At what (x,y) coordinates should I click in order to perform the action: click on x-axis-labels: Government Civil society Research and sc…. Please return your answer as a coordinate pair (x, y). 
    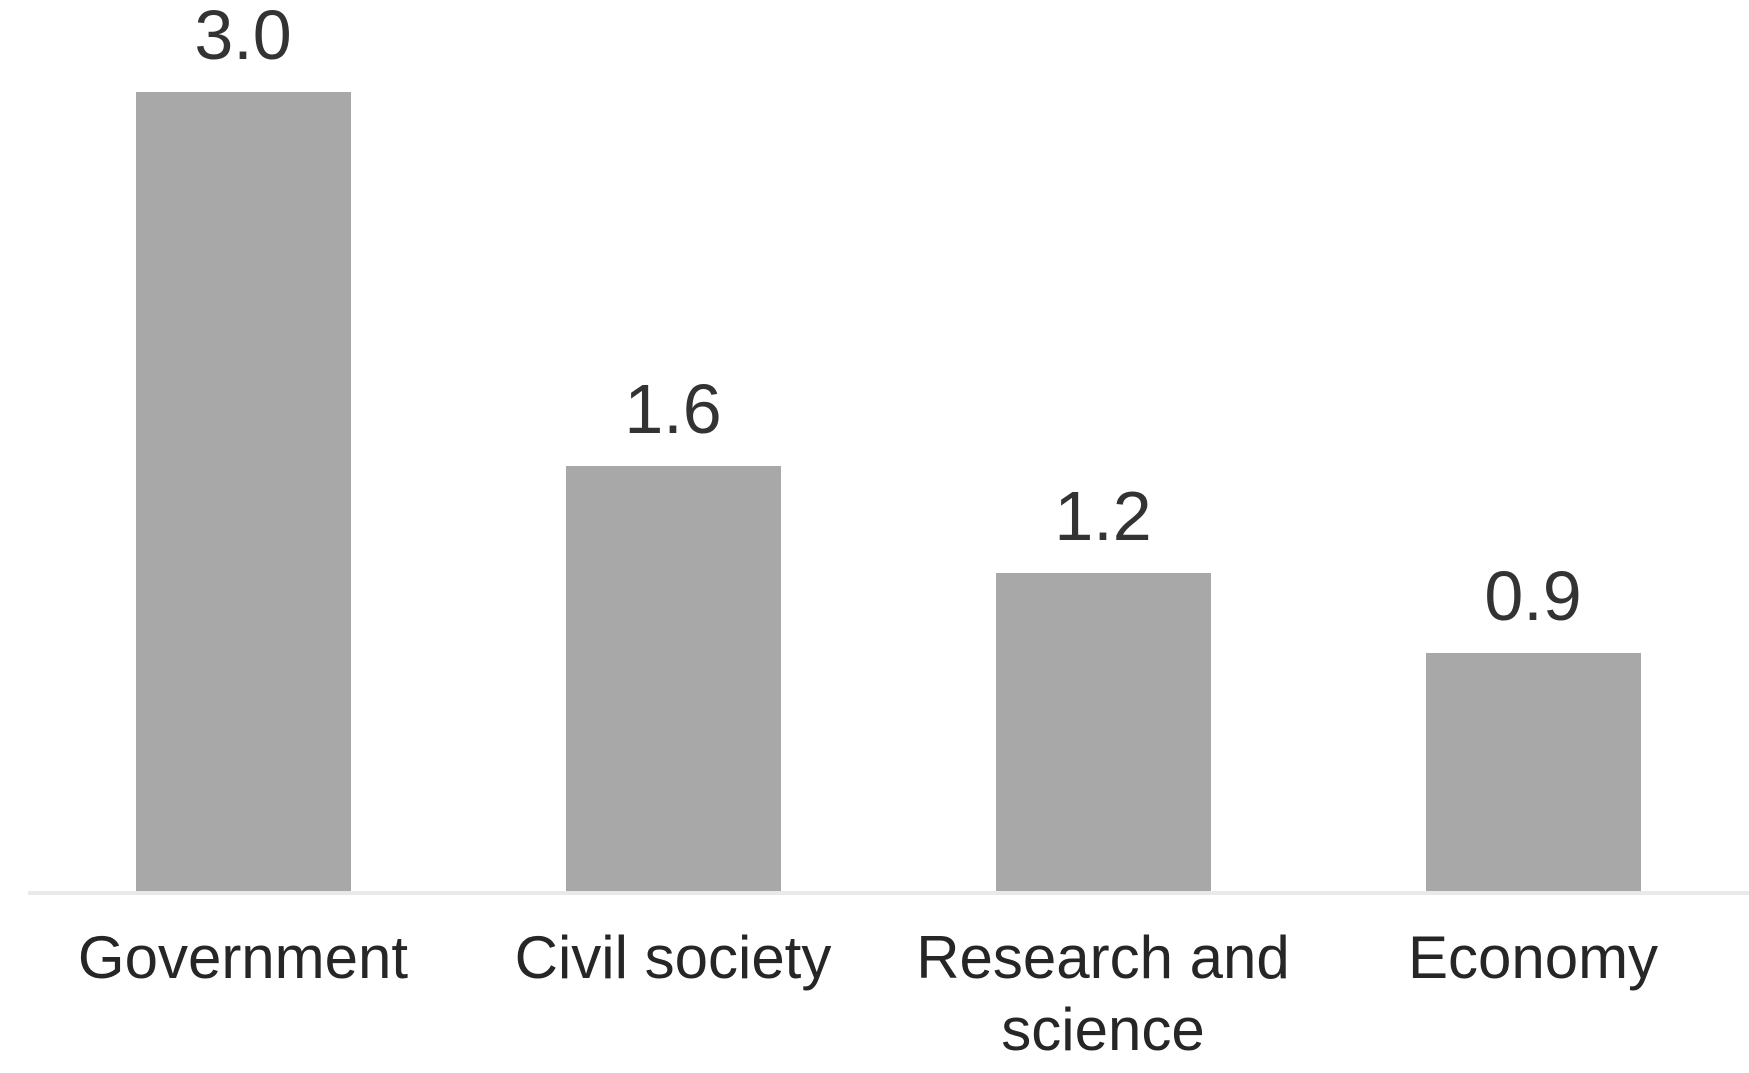
    Looking at the image, I should click on (888, 994).